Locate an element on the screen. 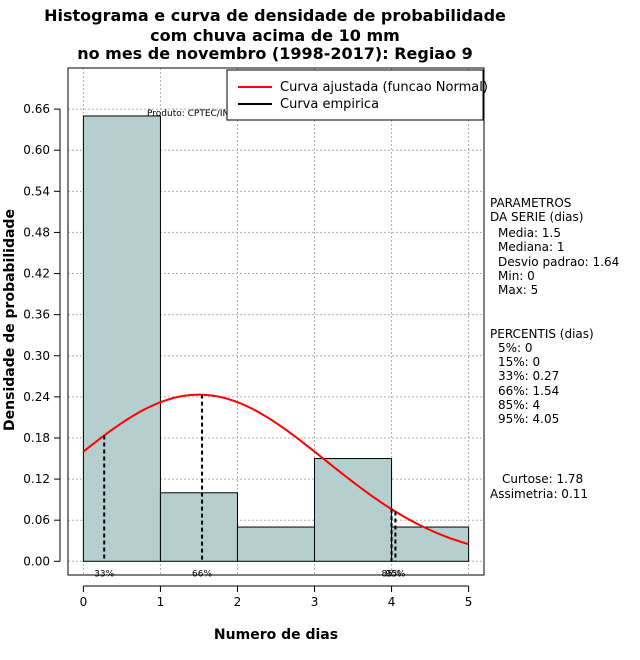 This screenshot has height=660, width=640. y-tick-label: 0.00 is located at coordinates (36, 561).